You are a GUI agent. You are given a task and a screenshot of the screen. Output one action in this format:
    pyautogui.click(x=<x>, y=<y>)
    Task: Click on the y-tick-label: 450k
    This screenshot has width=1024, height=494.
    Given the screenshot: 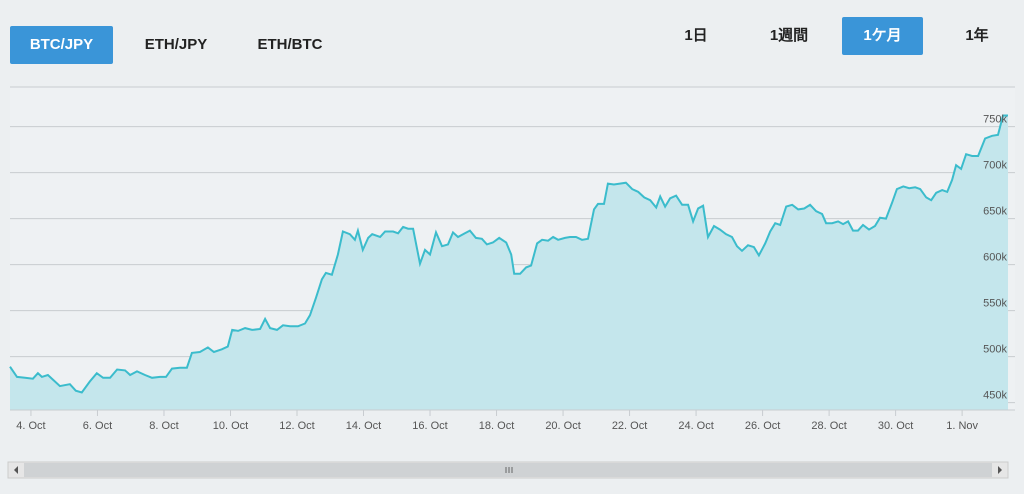 What is the action you would take?
    pyautogui.click(x=995, y=396)
    